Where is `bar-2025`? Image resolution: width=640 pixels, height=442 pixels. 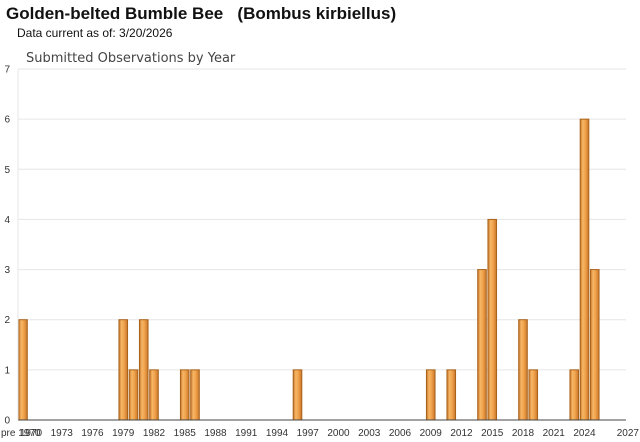
bar-2025 is located at coordinates (594, 345).